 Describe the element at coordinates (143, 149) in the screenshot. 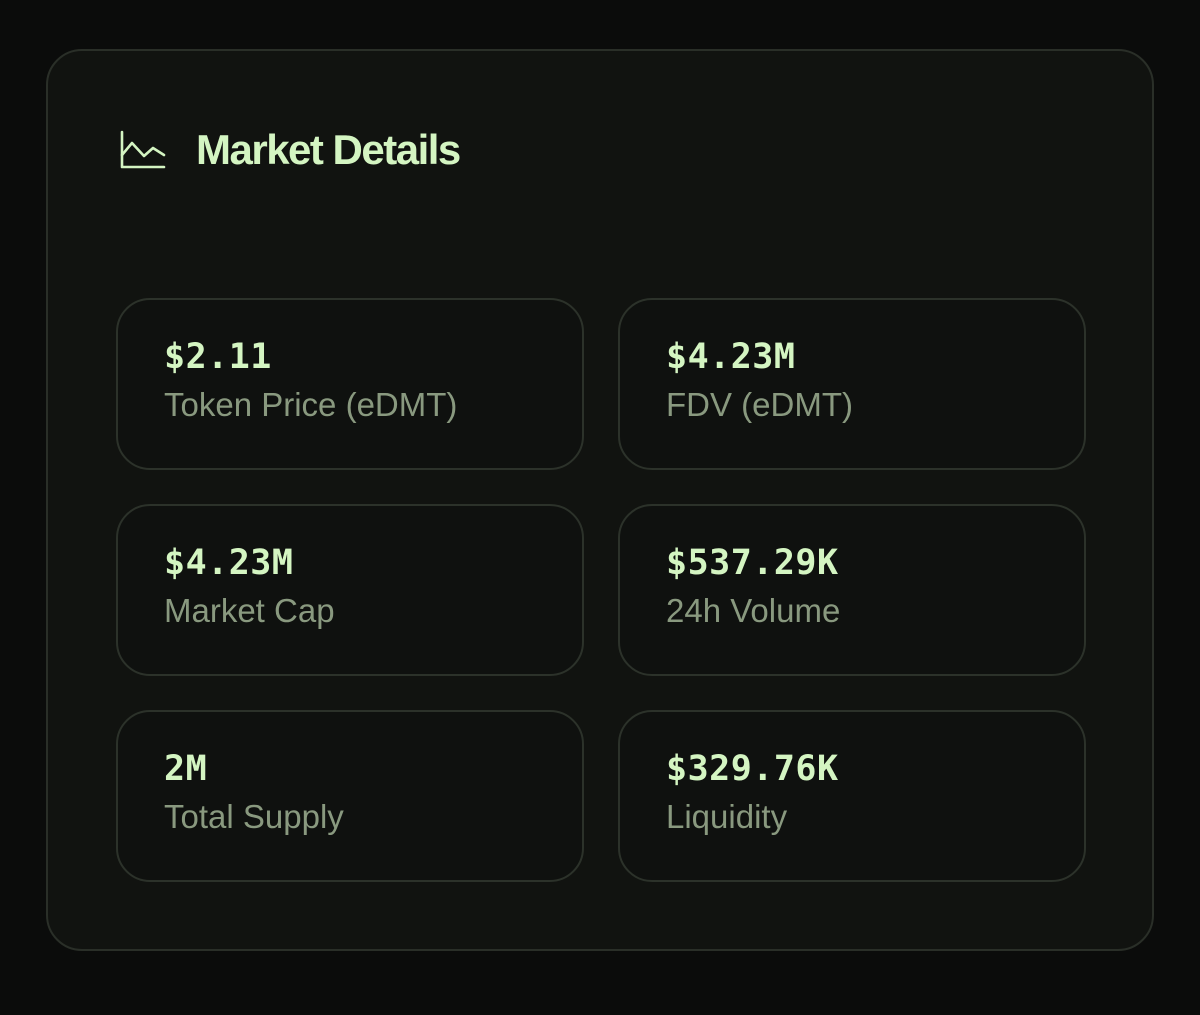

I see `line-chart-icon` at that location.